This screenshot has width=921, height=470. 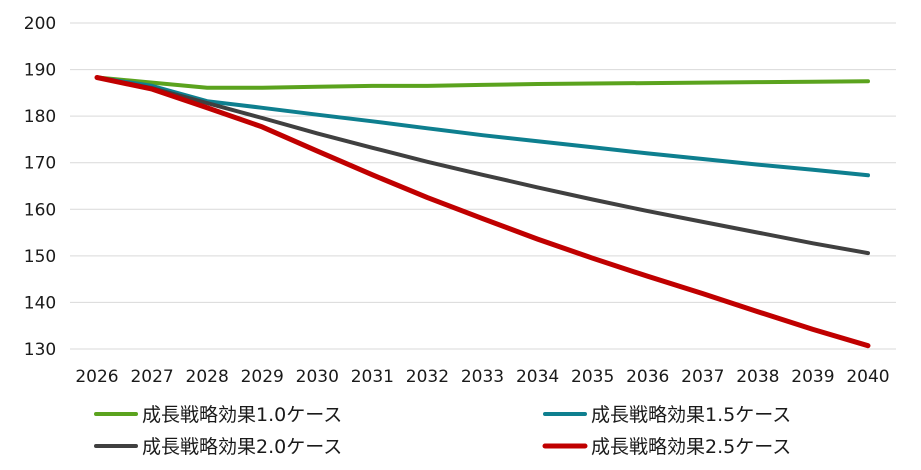 What do you see at coordinates (812, 377) in the screenshot?
I see `x-tick-label: 2039` at bounding box center [812, 377].